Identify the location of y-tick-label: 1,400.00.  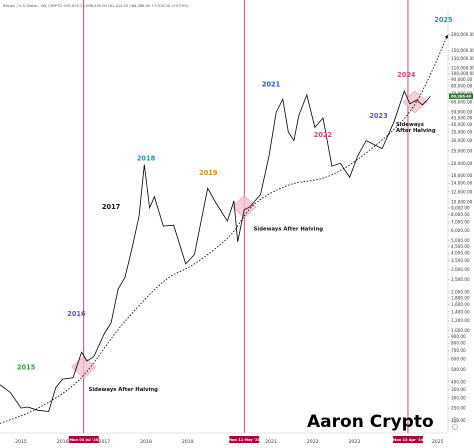
(460, 311).